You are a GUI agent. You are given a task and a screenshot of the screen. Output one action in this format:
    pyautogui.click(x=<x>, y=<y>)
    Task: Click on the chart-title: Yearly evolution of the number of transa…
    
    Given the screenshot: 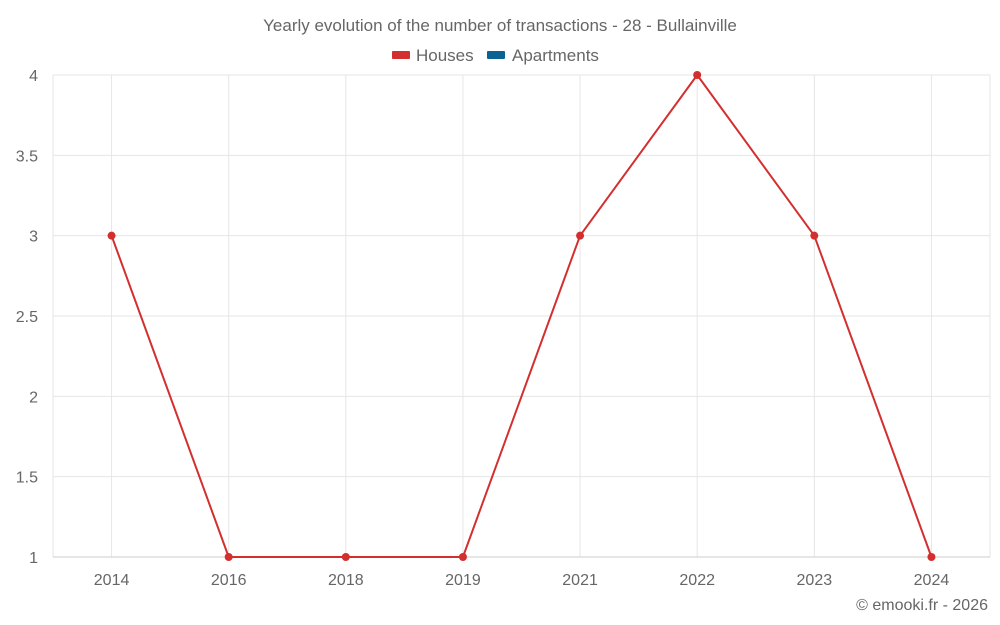 What is the action you would take?
    pyautogui.click(x=500, y=25)
    